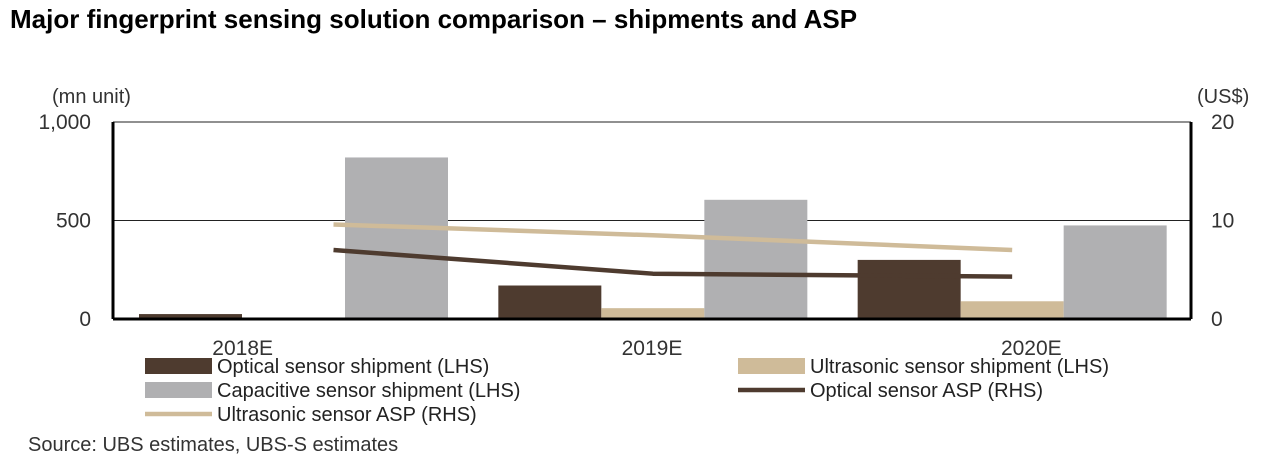 The image size is (1278, 469). Describe the element at coordinates (73, 221) in the screenshot. I see `left-tick-label: 500` at that location.